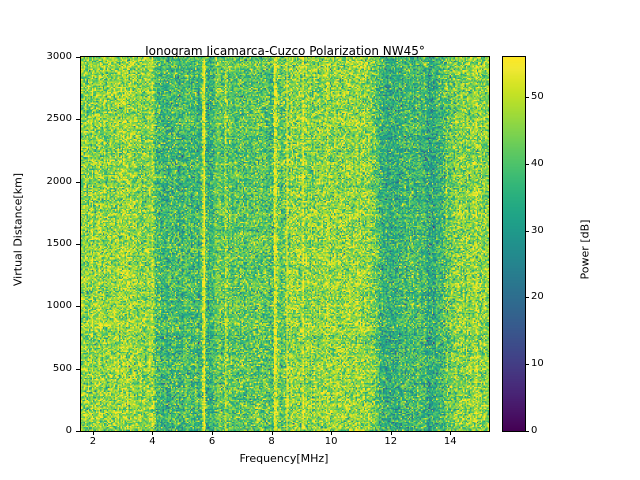  What do you see at coordinates (59, 56) in the screenshot?
I see `y-tick-label: 3000` at bounding box center [59, 56].